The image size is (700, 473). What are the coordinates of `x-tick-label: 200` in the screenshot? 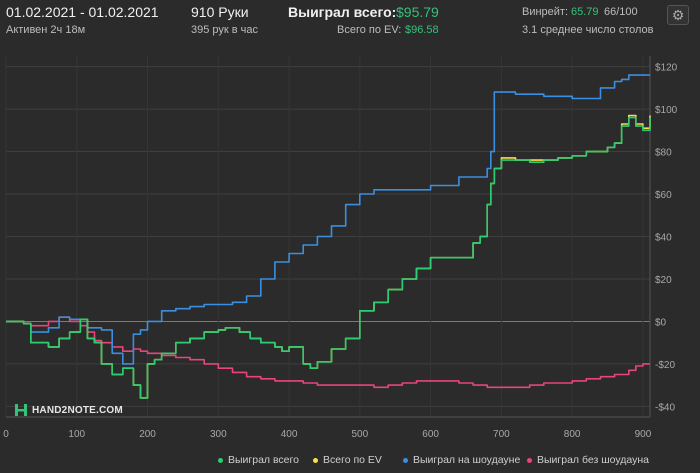 It's located at (147, 434).